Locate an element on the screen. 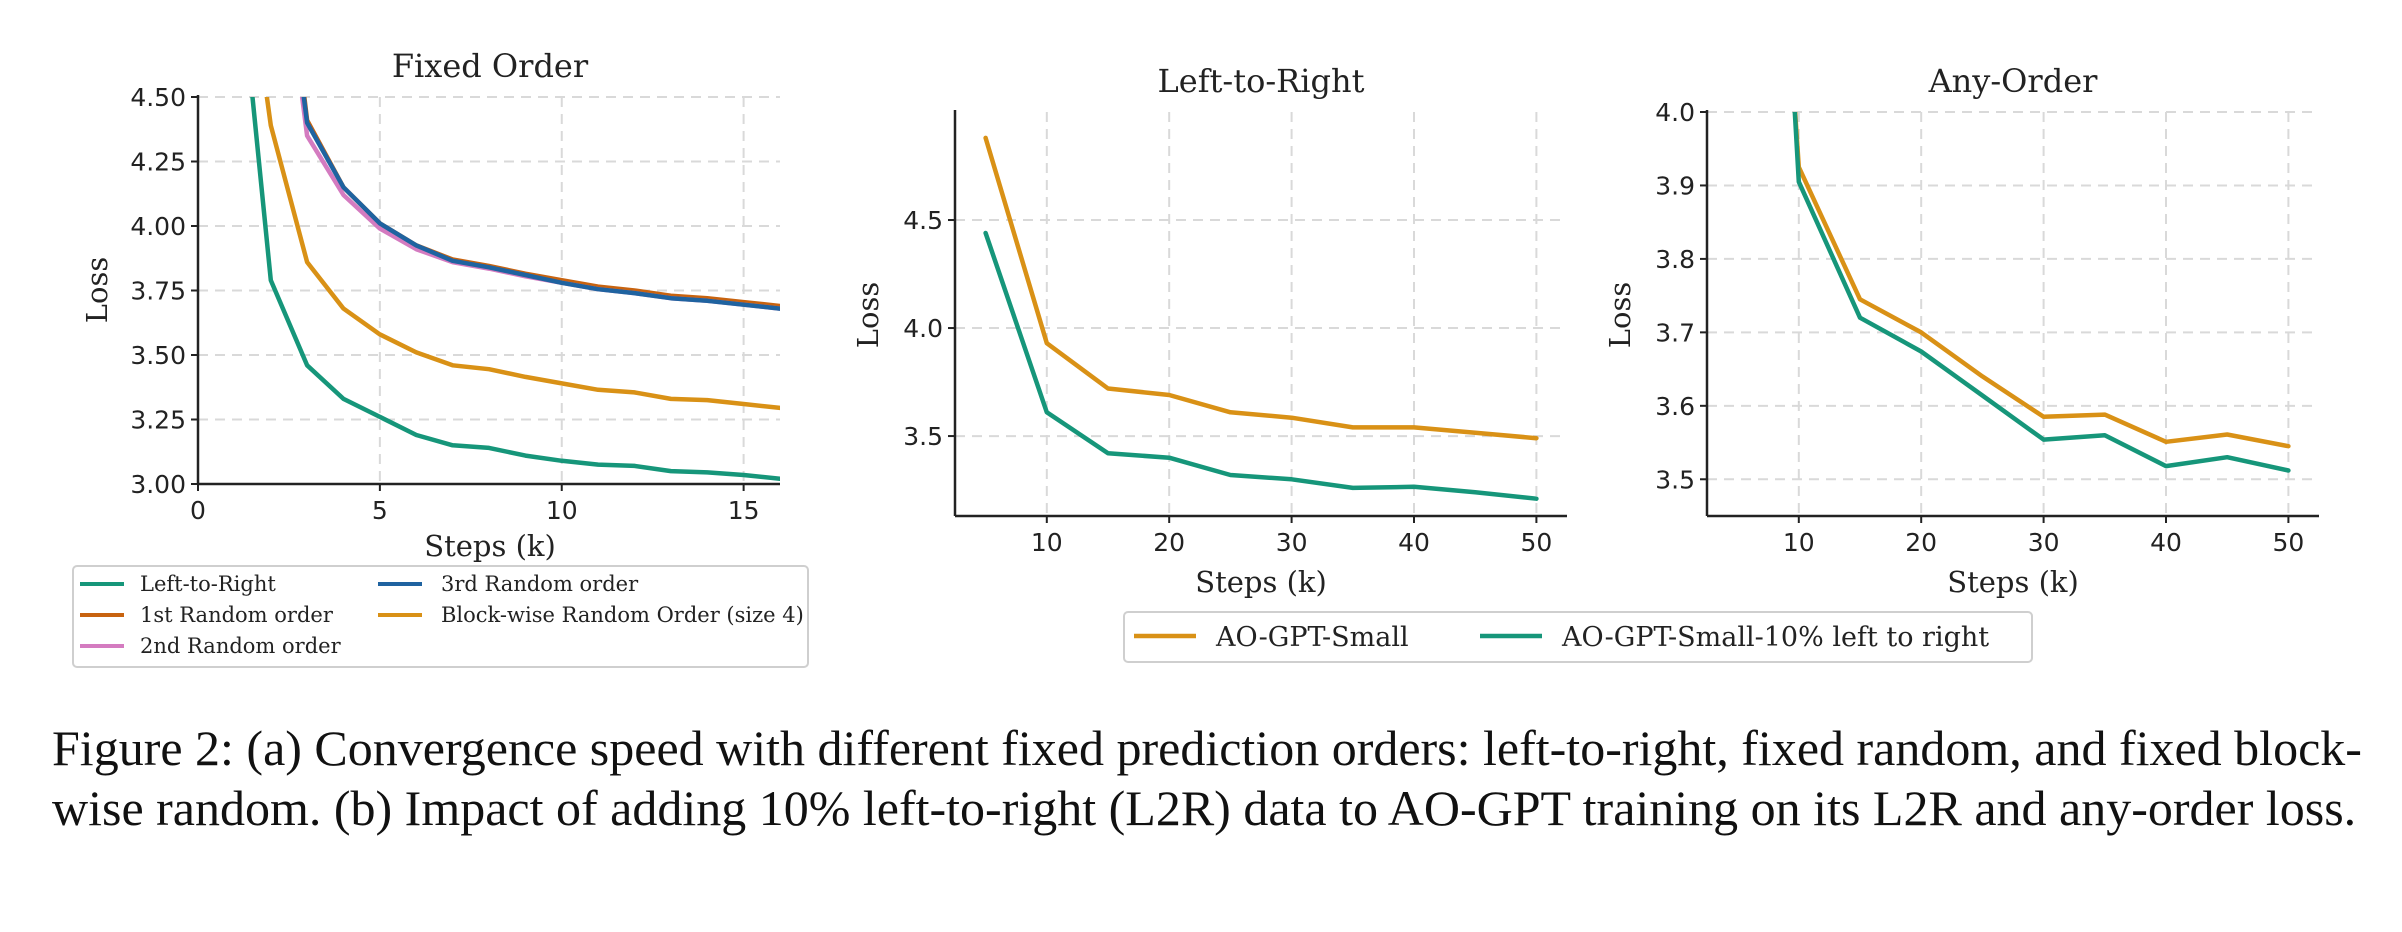 The image size is (2402, 932). legend-item-ao-gpt-small-10: AO-GPT-Small-10% left to right is located at coordinates (1734, 637).